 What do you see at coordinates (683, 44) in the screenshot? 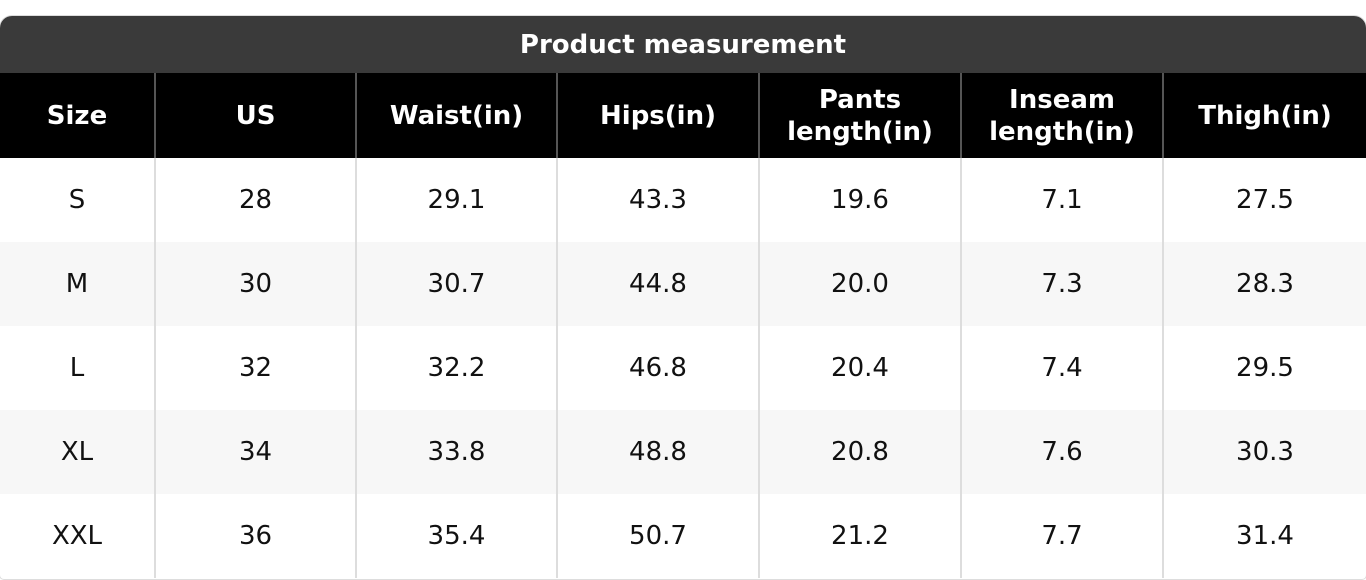
I see `card-title: Product measurement` at bounding box center [683, 44].